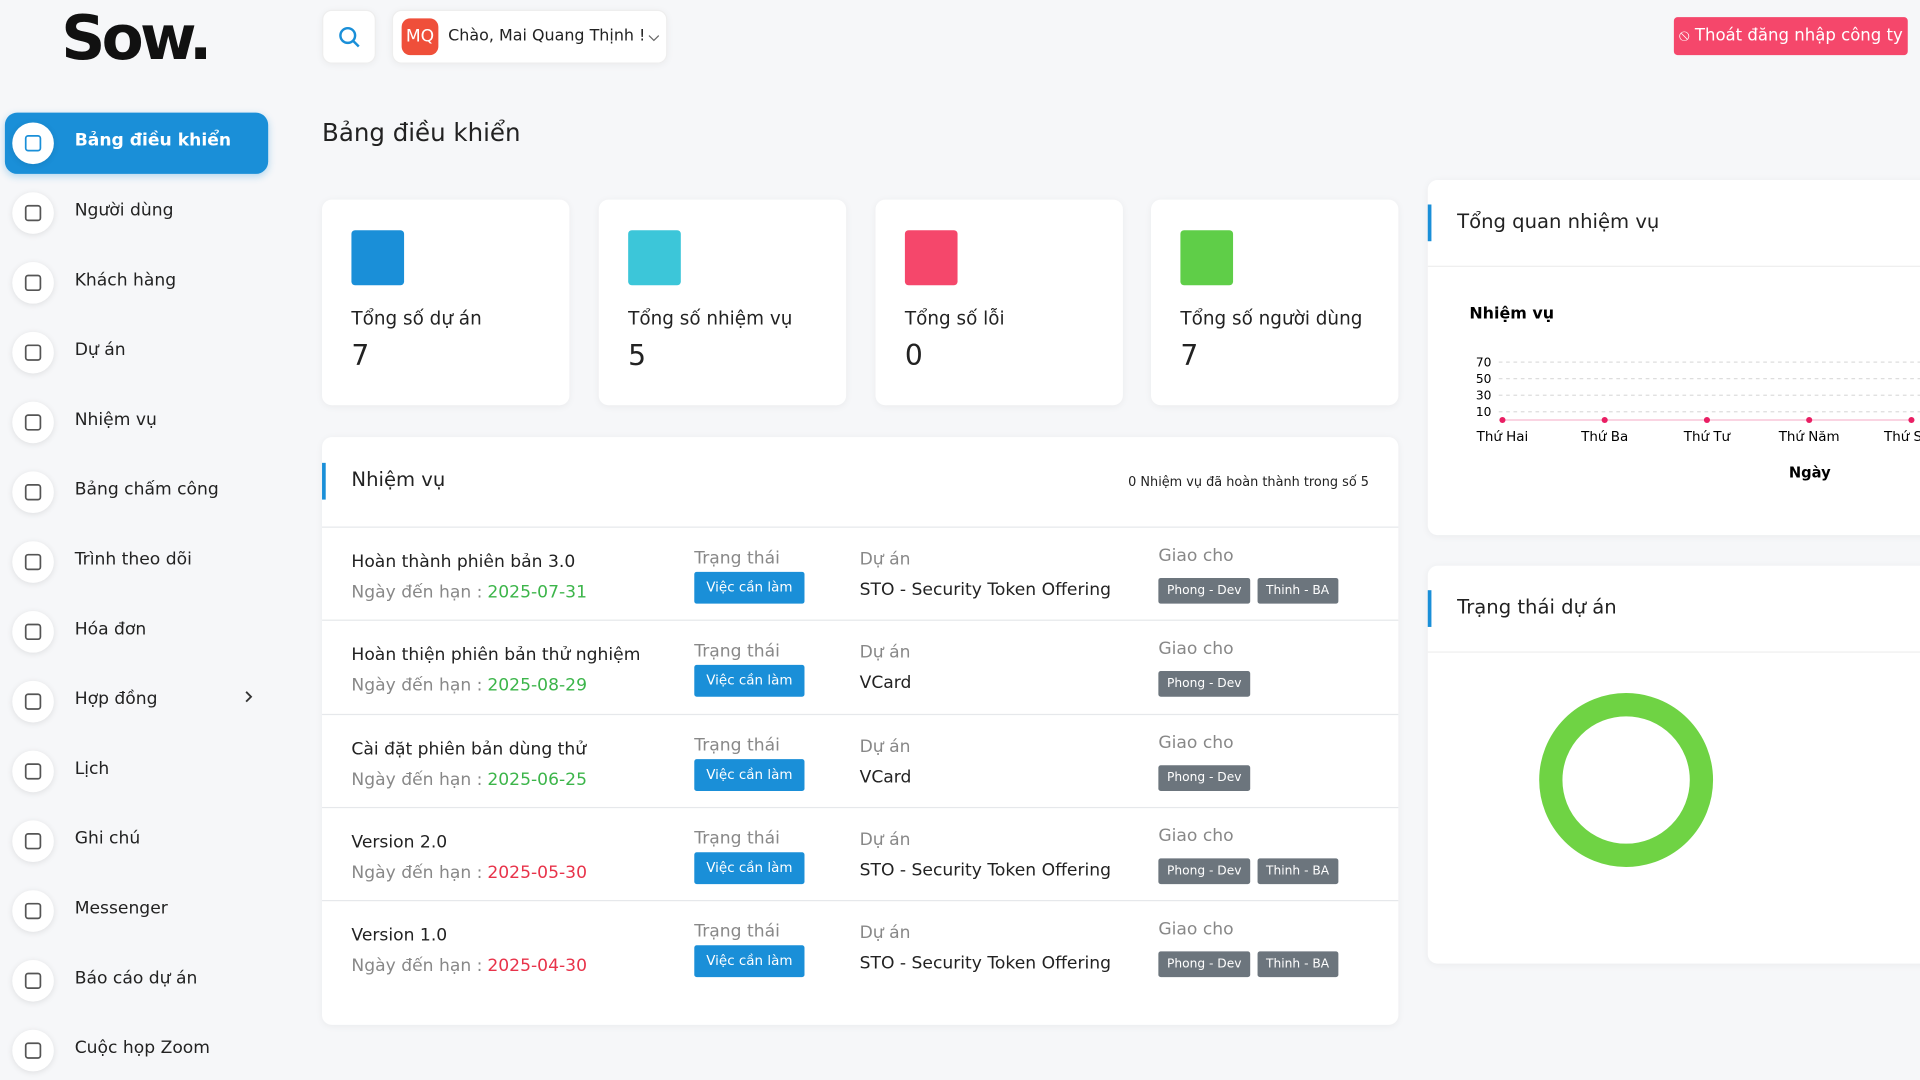  Describe the element at coordinates (136, 38) in the screenshot. I see `brand-logo: Sow.` at that location.